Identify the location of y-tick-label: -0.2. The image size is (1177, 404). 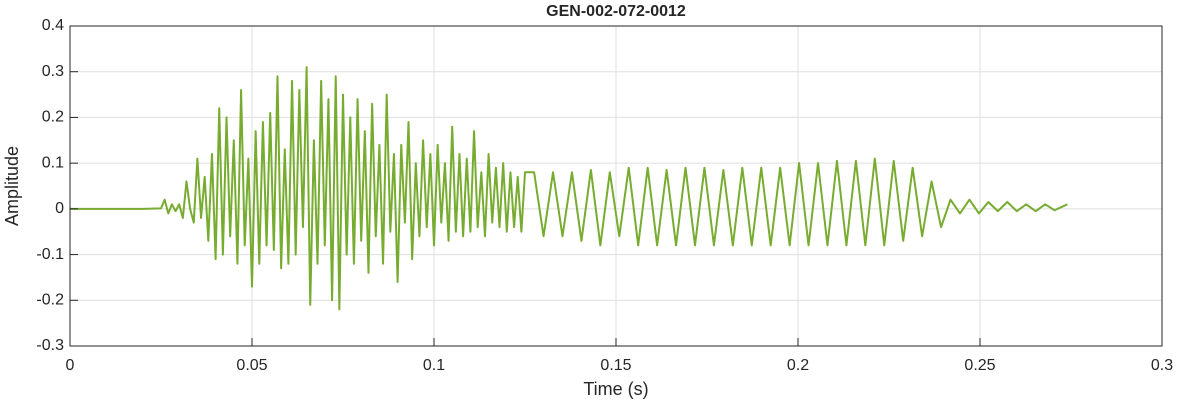
(50, 300).